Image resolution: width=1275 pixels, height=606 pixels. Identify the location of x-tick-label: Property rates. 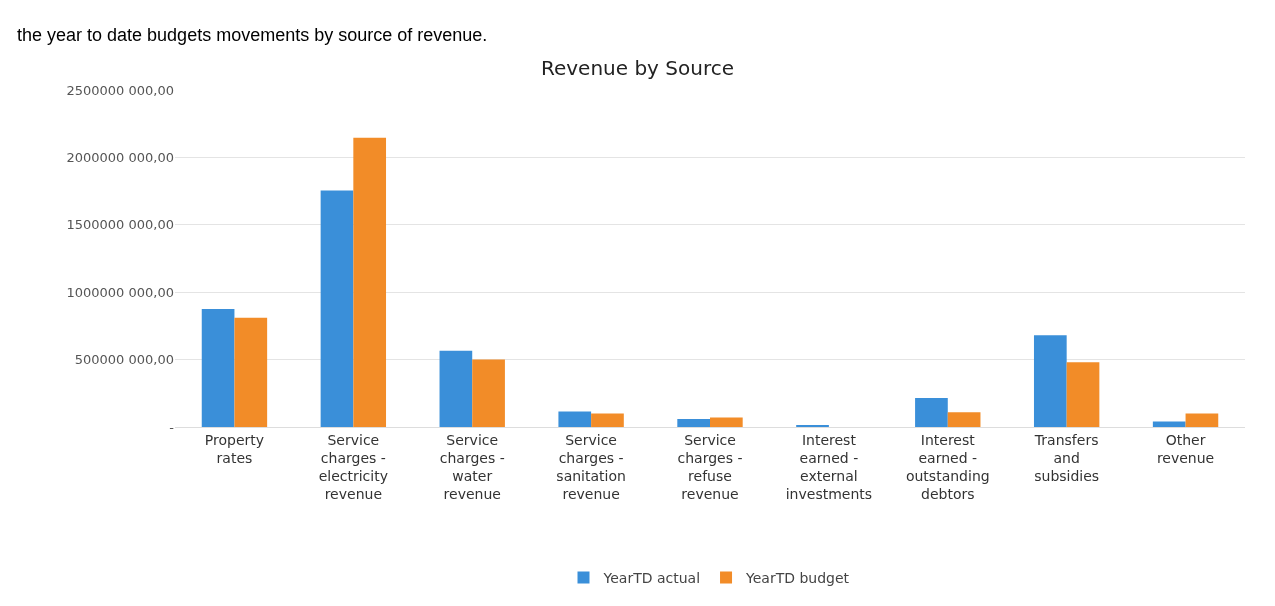
(234, 448).